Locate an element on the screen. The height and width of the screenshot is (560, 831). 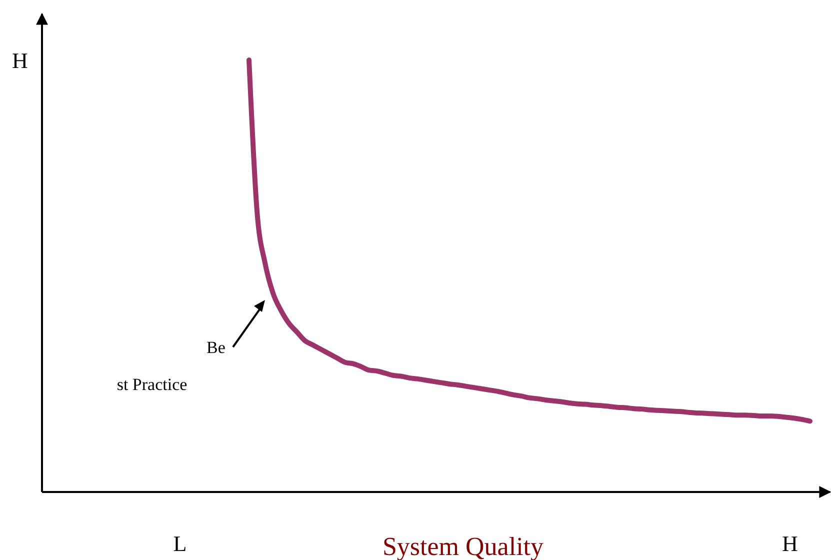
text: L is located at coordinates (180, 543).